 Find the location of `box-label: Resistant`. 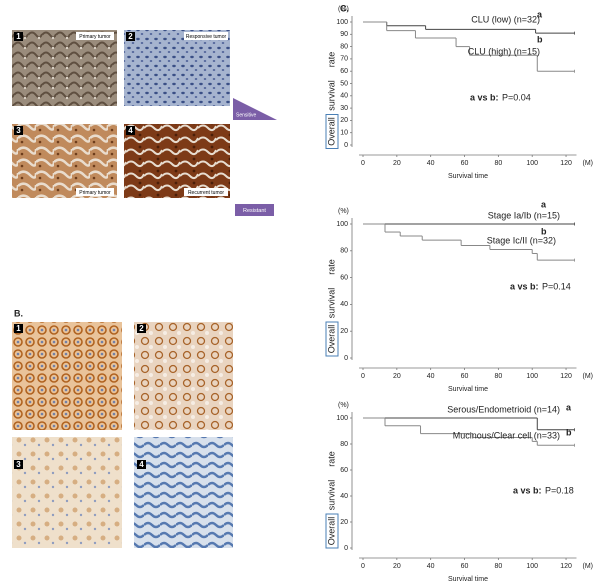

box-label: Resistant is located at coordinates (254, 211).